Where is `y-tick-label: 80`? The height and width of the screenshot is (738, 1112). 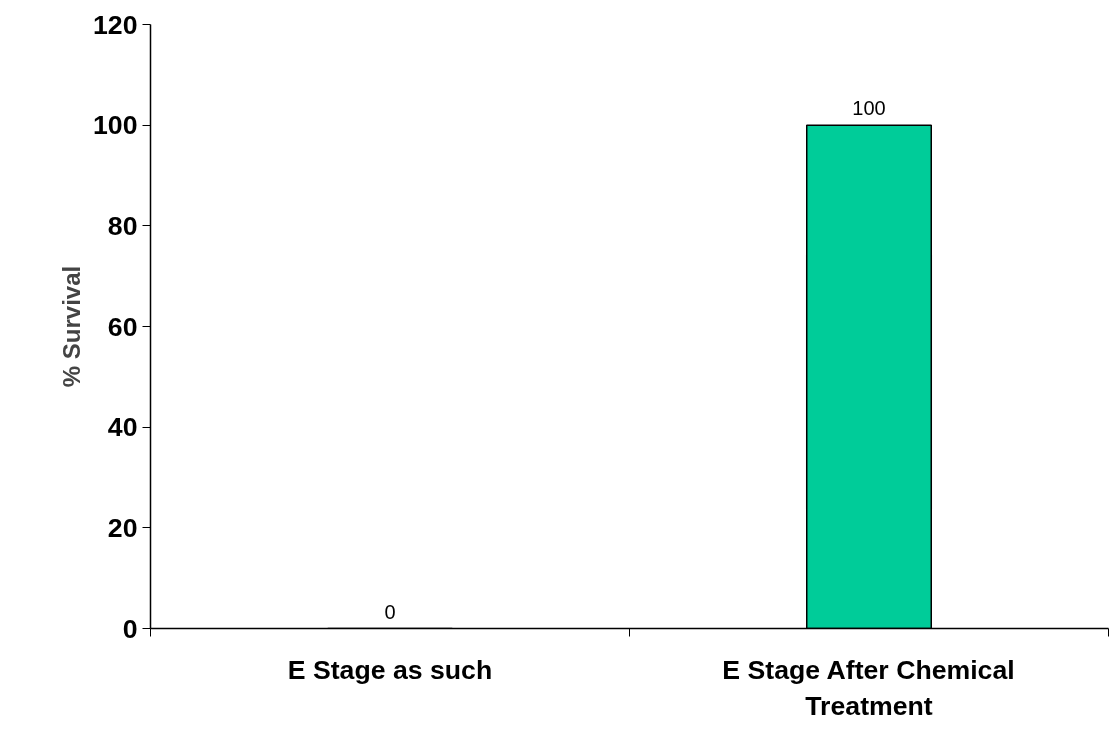
y-tick-label: 80 is located at coordinates (122, 225).